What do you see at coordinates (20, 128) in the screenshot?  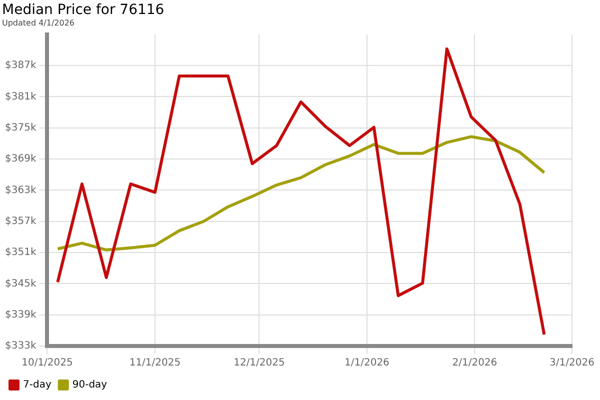 I see `y-tick-label: $375k` at bounding box center [20, 128].